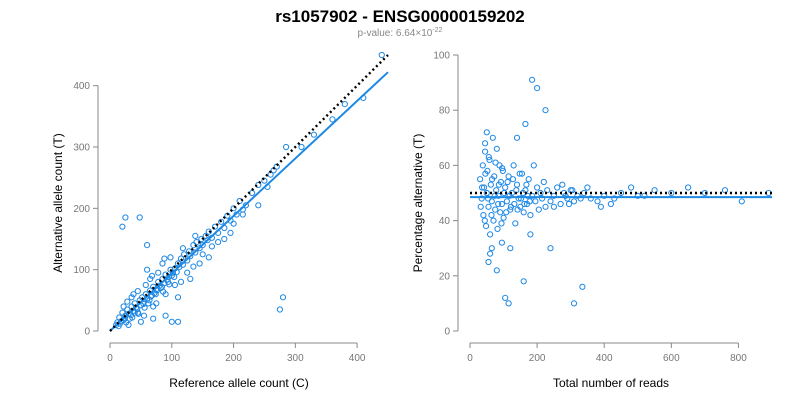  I want to click on y-tick-label: 200, so click(81, 209).